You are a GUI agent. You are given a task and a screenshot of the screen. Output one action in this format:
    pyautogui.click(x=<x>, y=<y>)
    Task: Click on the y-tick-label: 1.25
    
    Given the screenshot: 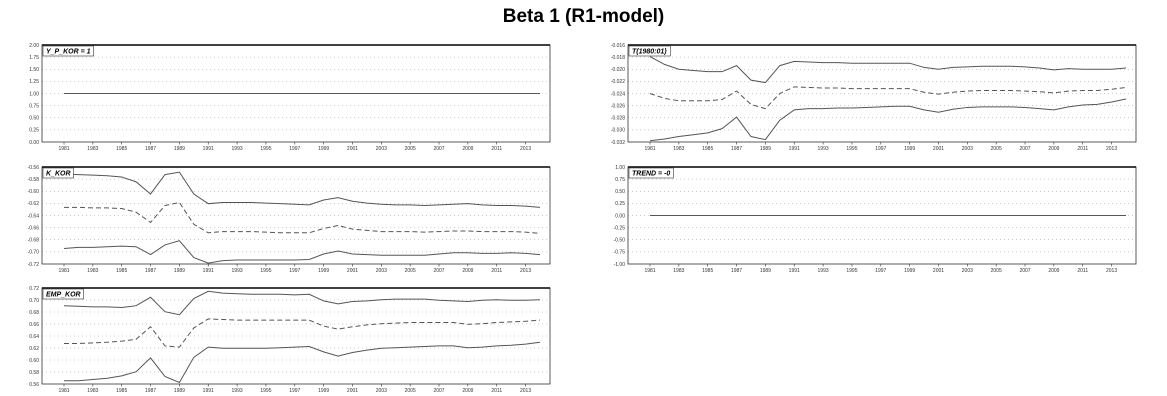 What is the action you would take?
    pyautogui.click(x=34, y=82)
    